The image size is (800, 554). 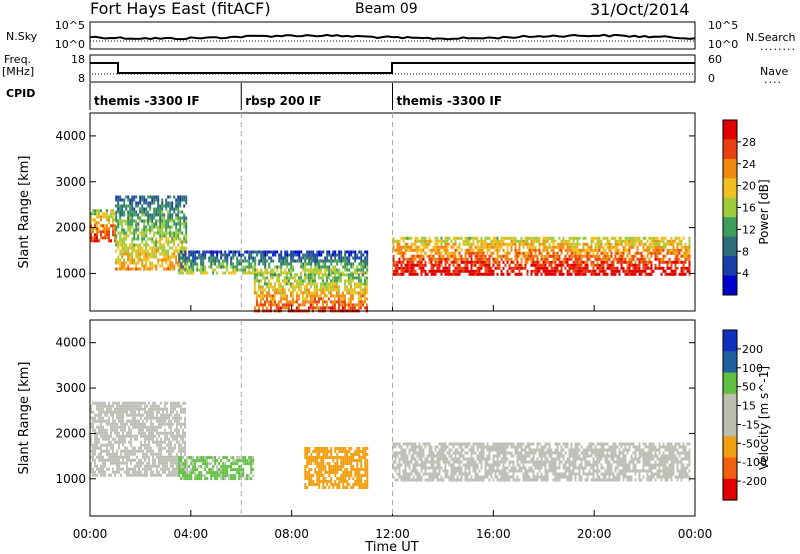 What do you see at coordinates (751, 424) in the screenshot?
I see `colorbar-tick-label: -15` at bounding box center [751, 424].